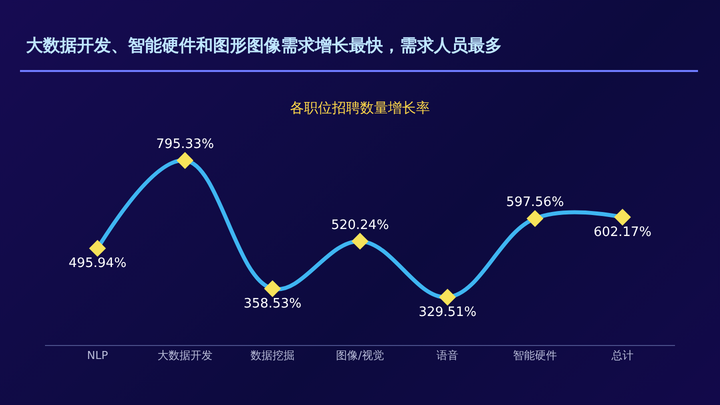 This screenshot has height=405, width=720. Describe the element at coordinates (273, 304) in the screenshot. I see `data-label: 358.53%` at that location.